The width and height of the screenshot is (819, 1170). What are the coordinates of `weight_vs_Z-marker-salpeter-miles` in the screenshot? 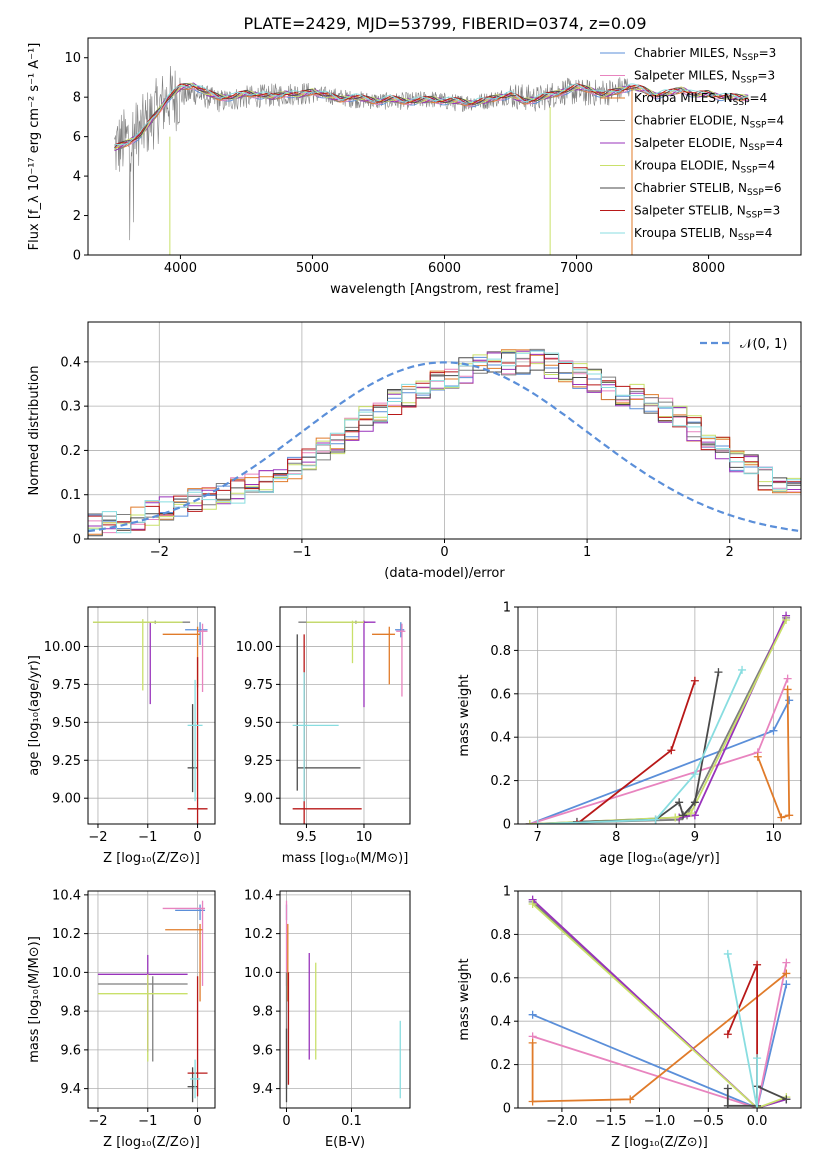 It's located at (786, 962).